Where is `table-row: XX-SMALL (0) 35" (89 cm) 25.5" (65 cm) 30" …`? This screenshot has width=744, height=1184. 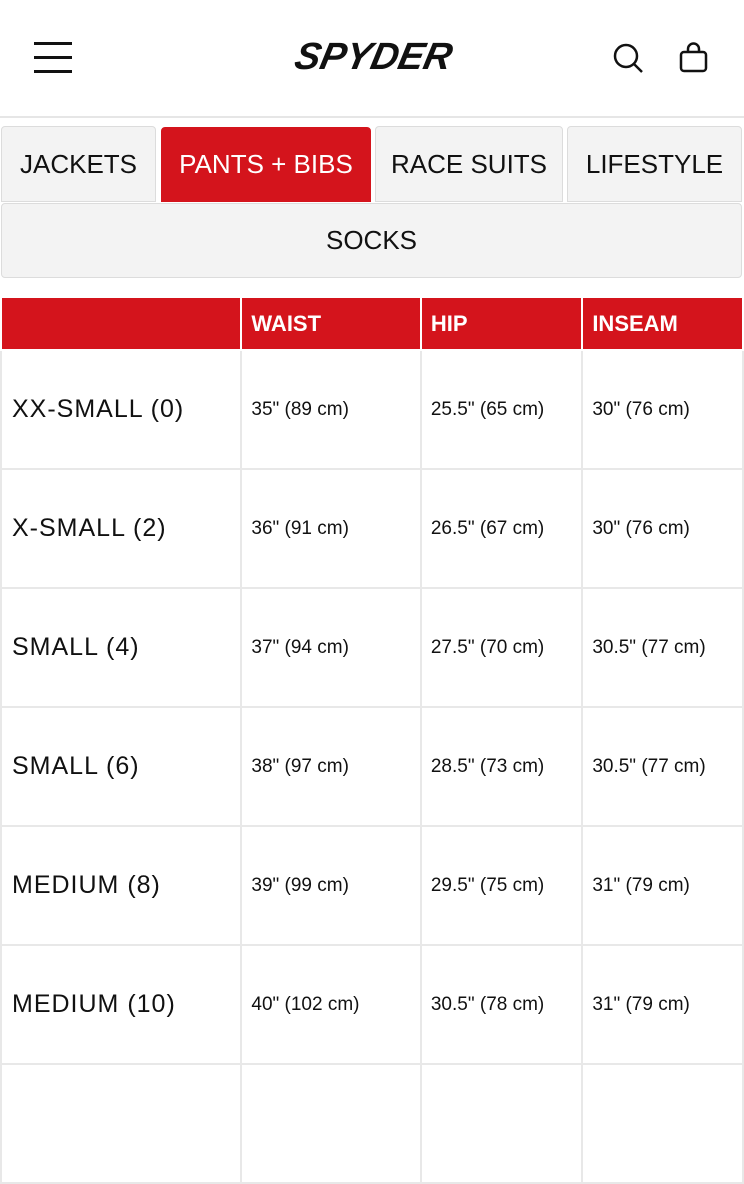 table-row: XX-SMALL (0) 35" (89 cm) 25.5" (65 cm) 30" … is located at coordinates (372, 409).